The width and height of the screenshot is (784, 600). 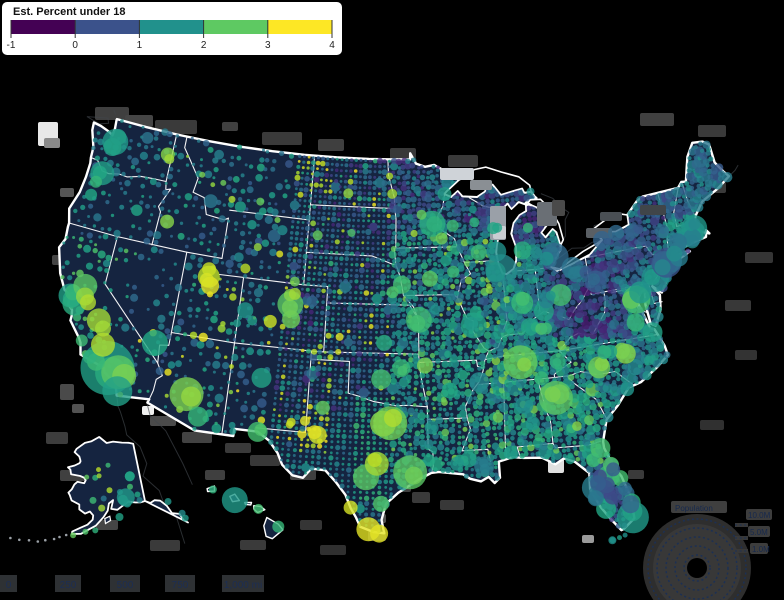 What do you see at coordinates (759, 532) in the screenshot?
I see `svg-text: 5.0M` at bounding box center [759, 532].